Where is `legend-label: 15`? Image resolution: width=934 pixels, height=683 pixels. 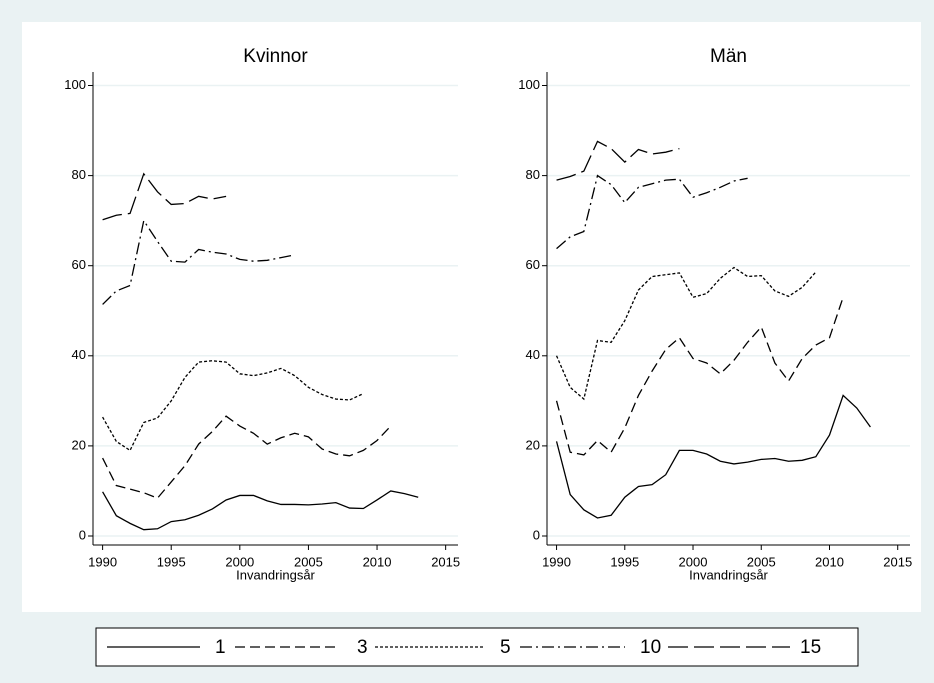
legend-label: 15 is located at coordinates (810, 647).